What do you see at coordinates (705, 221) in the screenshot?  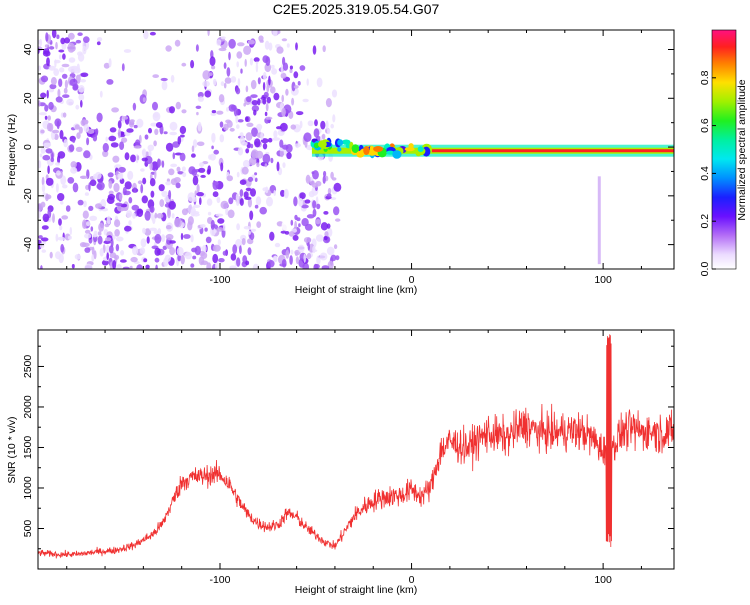 I see `colorbar-tick-label: 0.2` at bounding box center [705, 221].